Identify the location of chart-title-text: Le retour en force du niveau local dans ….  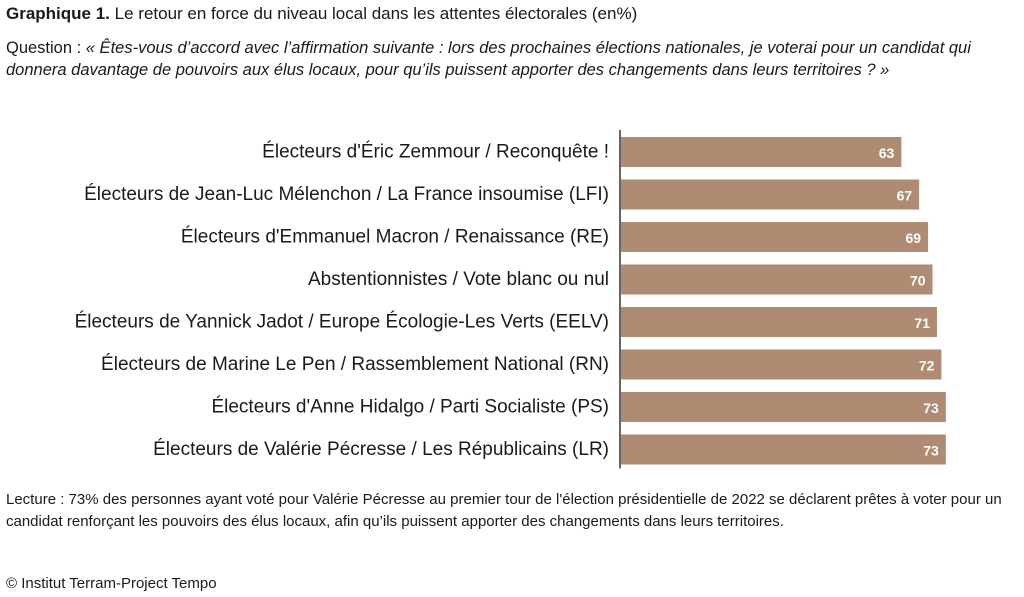
(373, 13).